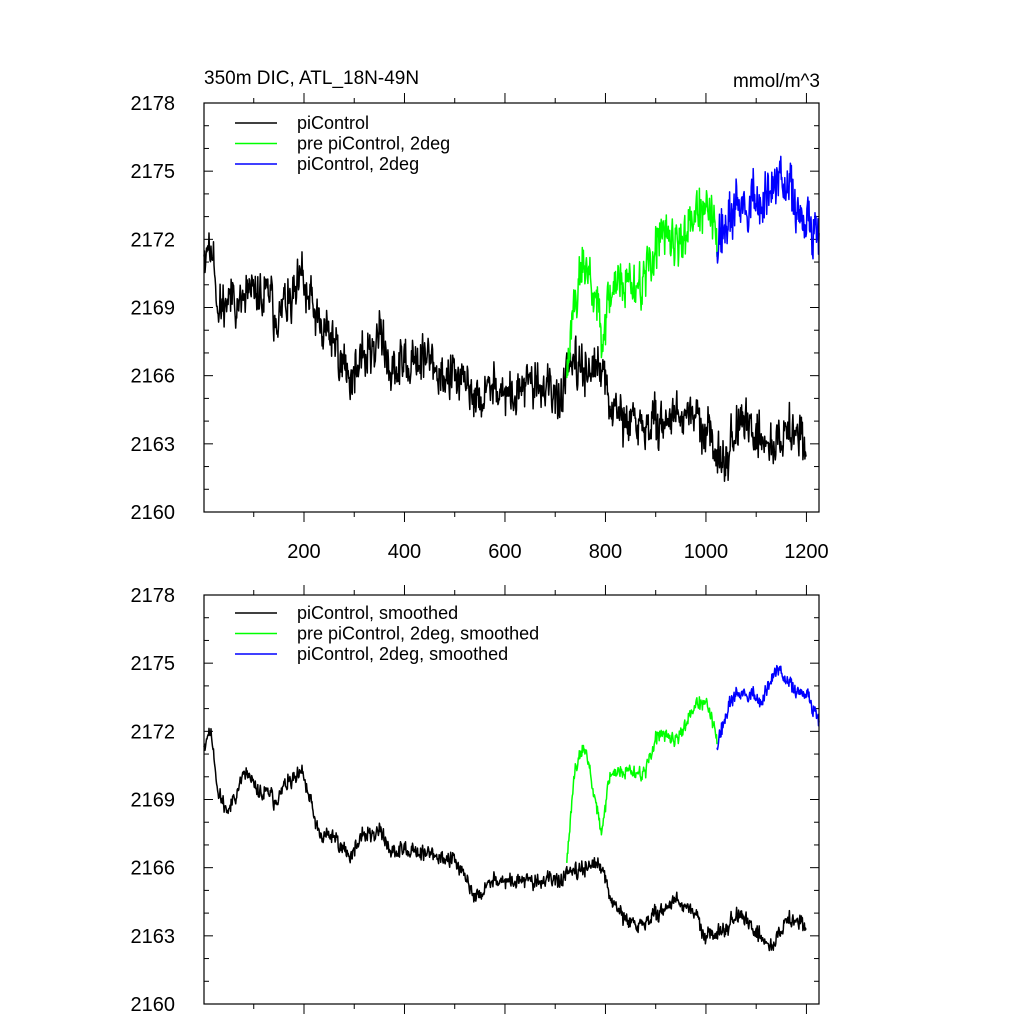  Describe the element at coordinates (505, 839) in the screenshot. I see `series-line-picontrol-smoothed` at that location.